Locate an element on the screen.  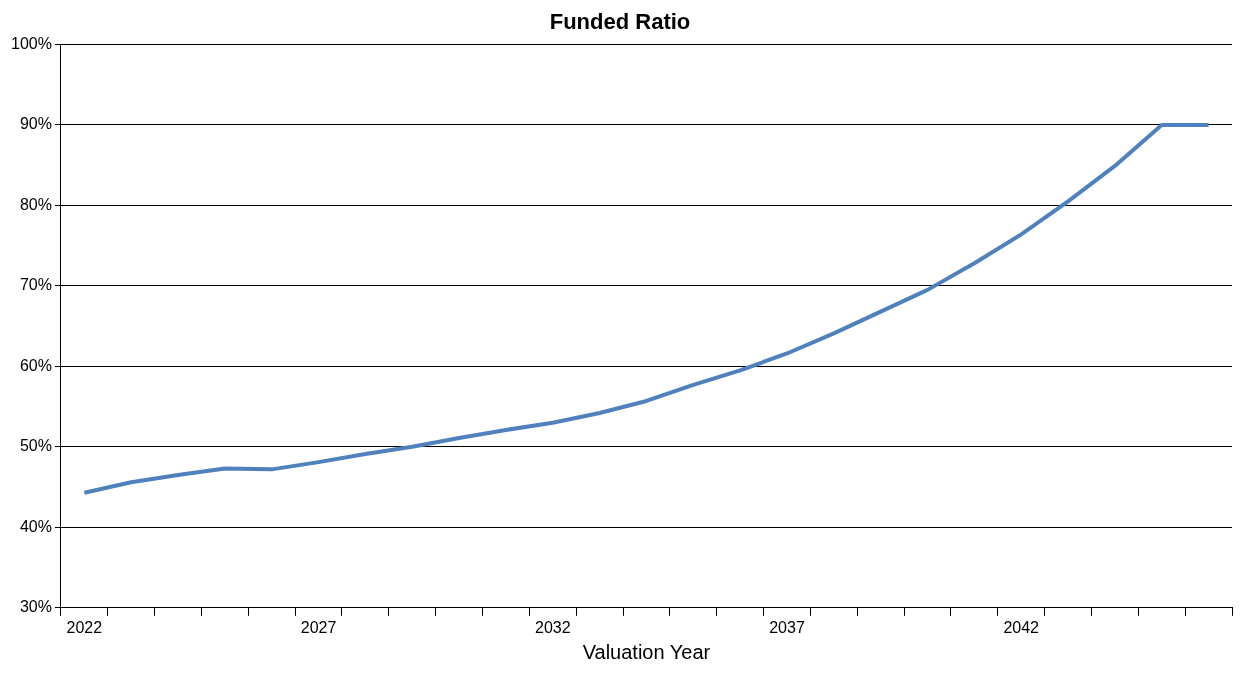
y-tick-label: 100% is located at coordinates (31, 43).